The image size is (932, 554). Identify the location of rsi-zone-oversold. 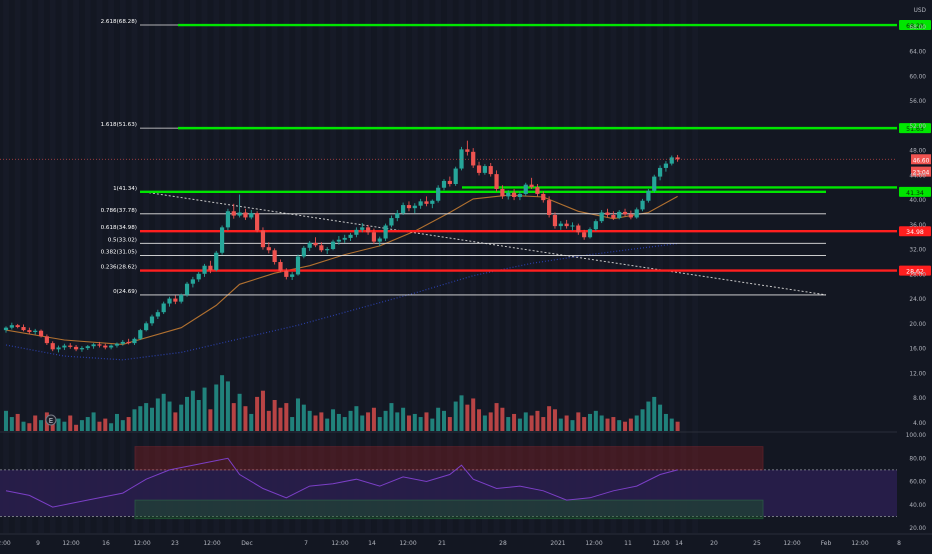
(449, 509).